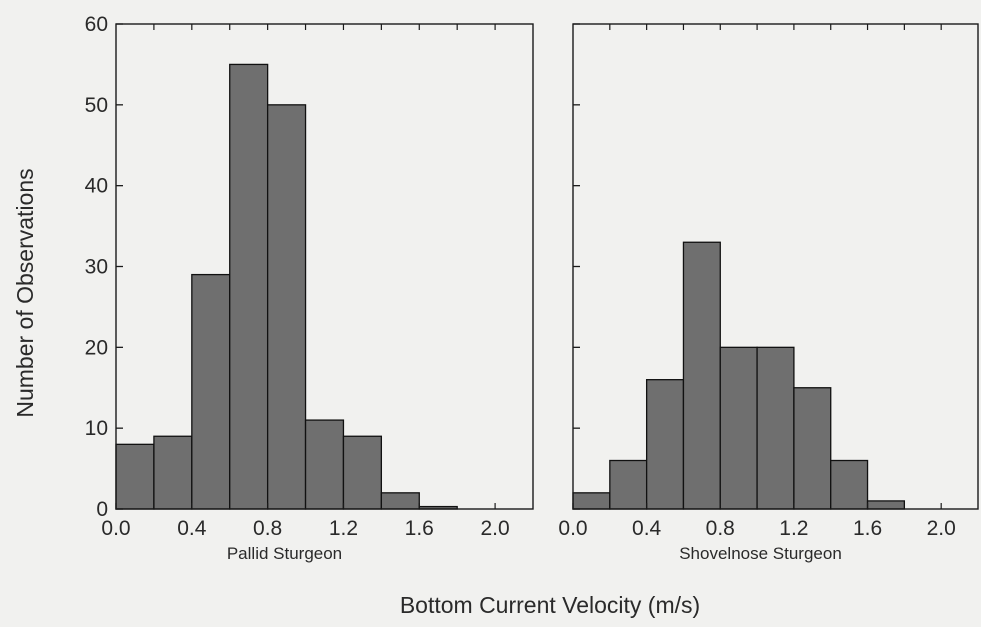 The height and width of the screenshot is (627, 981). What do you see at coordinates (96, 347) in the screenshot?
I see `y-tick-label: 20` at bounding box center [96, 347].